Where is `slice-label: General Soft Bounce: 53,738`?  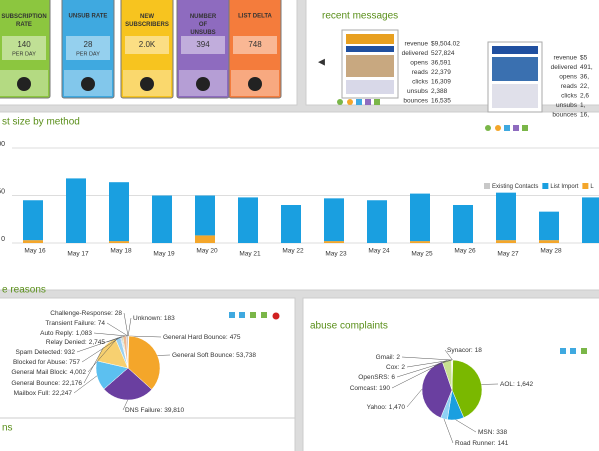 slice-label: General Soft Bounce: 53,738 is located at coordinates (214, 355).